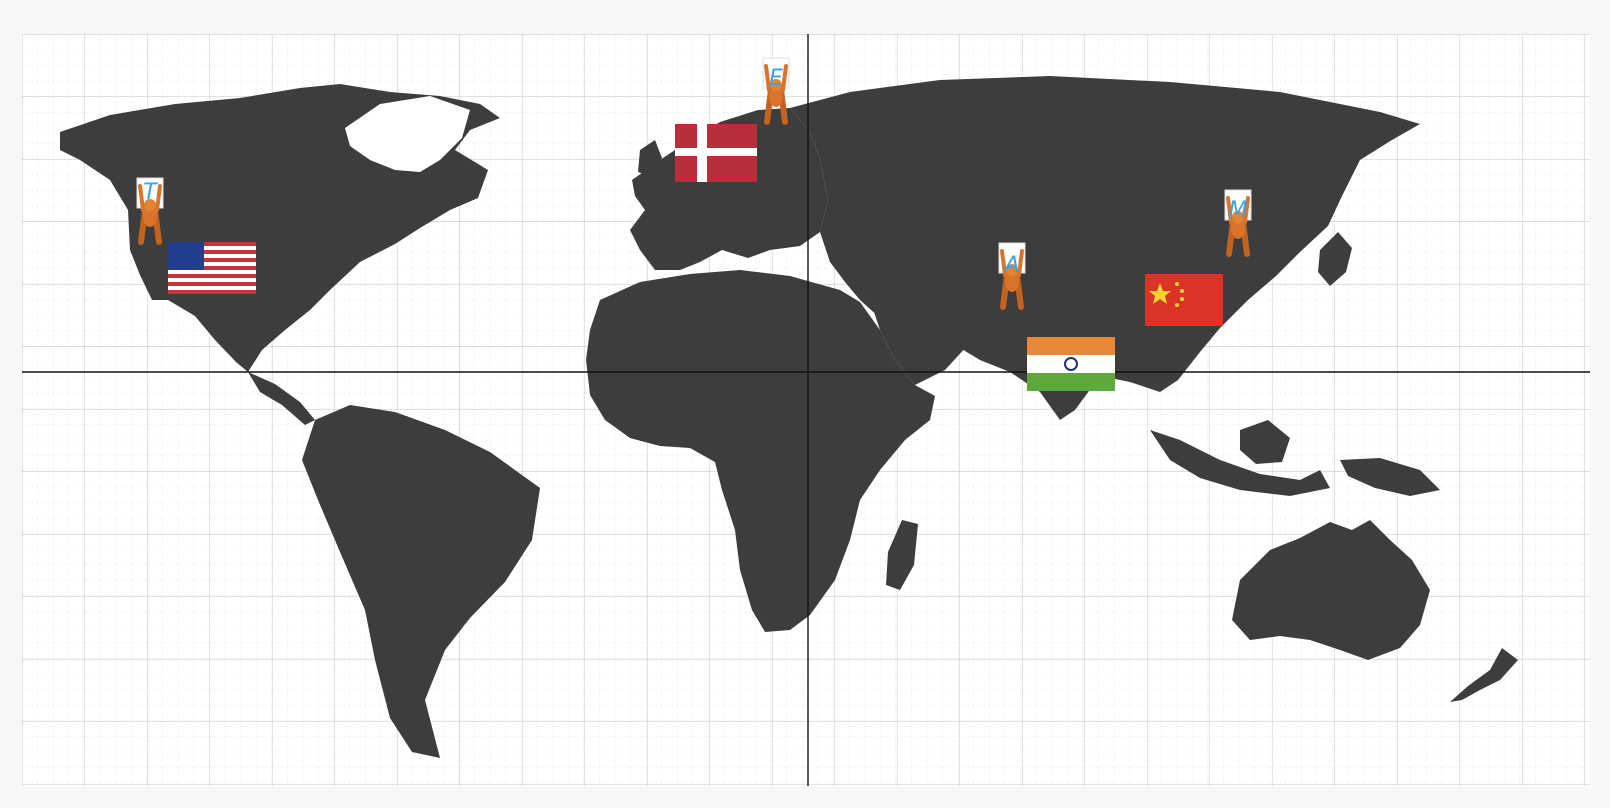 This screenshot has height=808, width=1610. What do you see at coordinates (732, 120) in the screenshot?
I see `marker-denmark: E` at bounding box center [732, 120].